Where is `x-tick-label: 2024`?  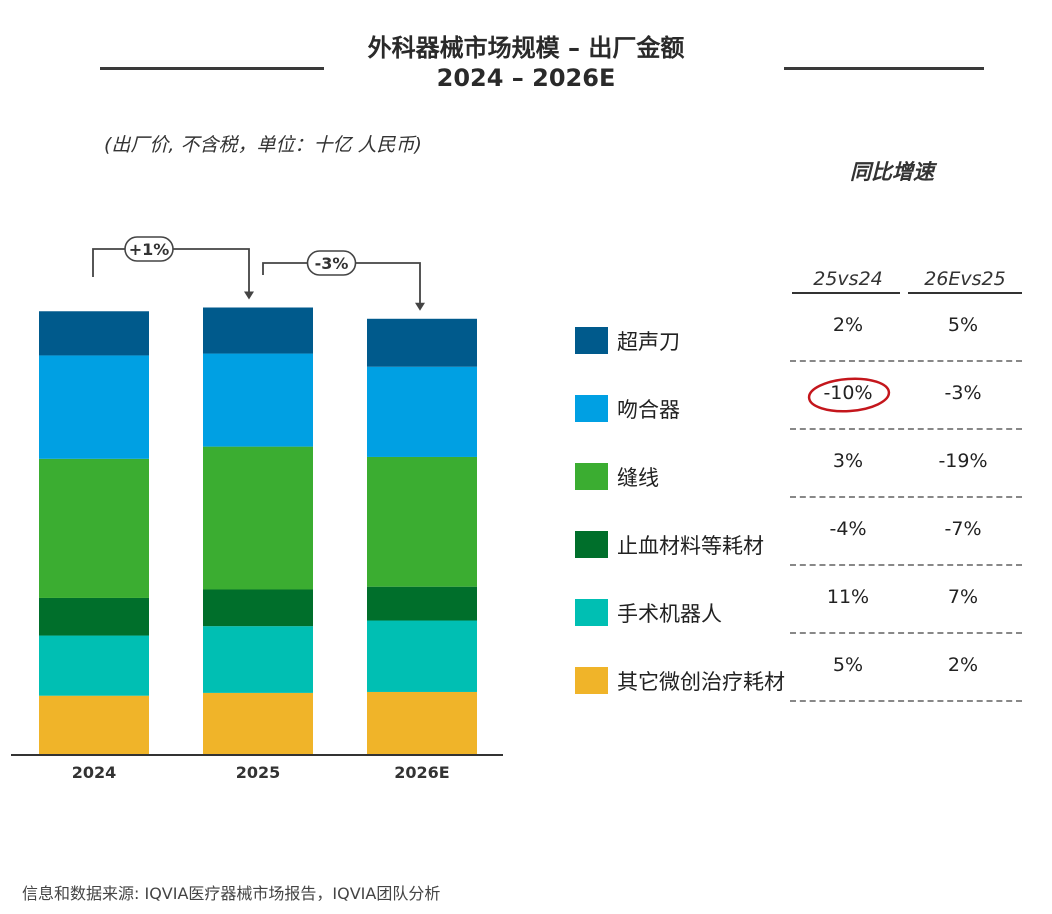 x-tick-label: 2024 is located at coordinates (94, 772).